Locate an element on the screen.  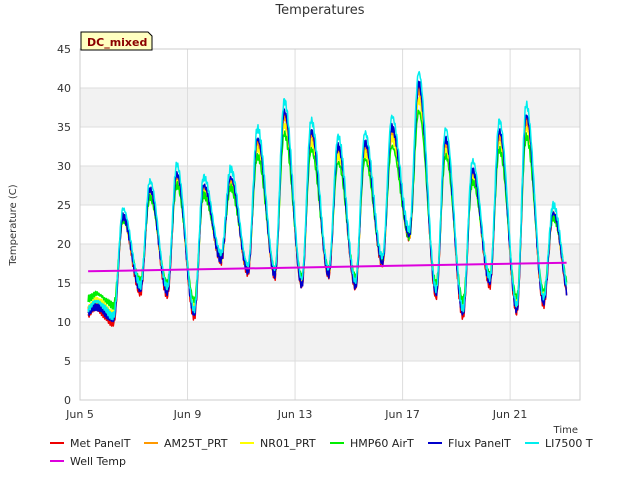
site-badge: DC_mixed is located at coordinates (116, 41).